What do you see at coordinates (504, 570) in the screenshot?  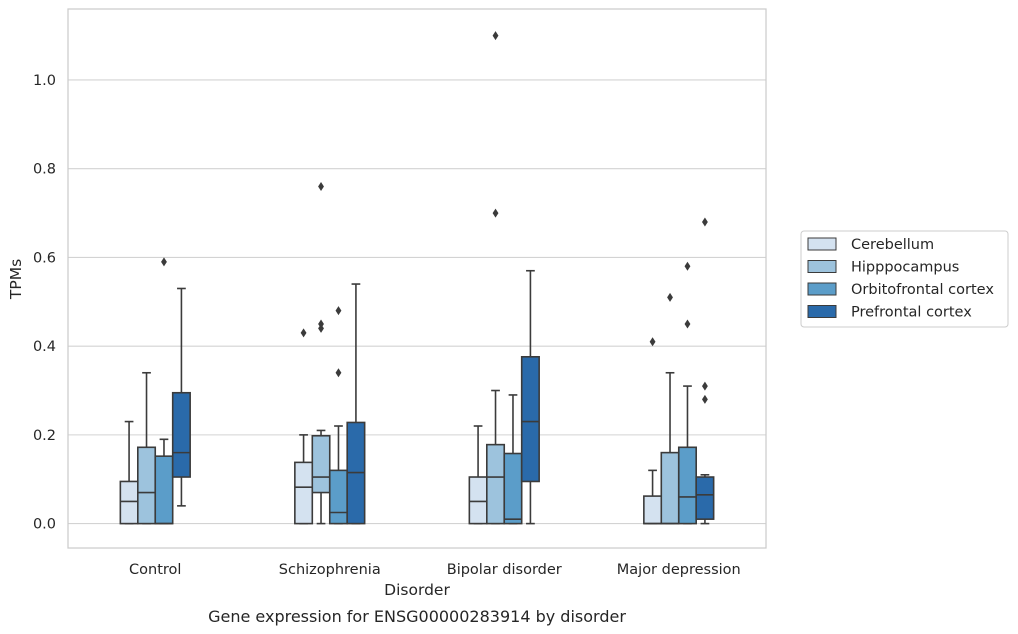 I see `x-tick-label: Bipolar disorder` at bounding box center [504, 570].